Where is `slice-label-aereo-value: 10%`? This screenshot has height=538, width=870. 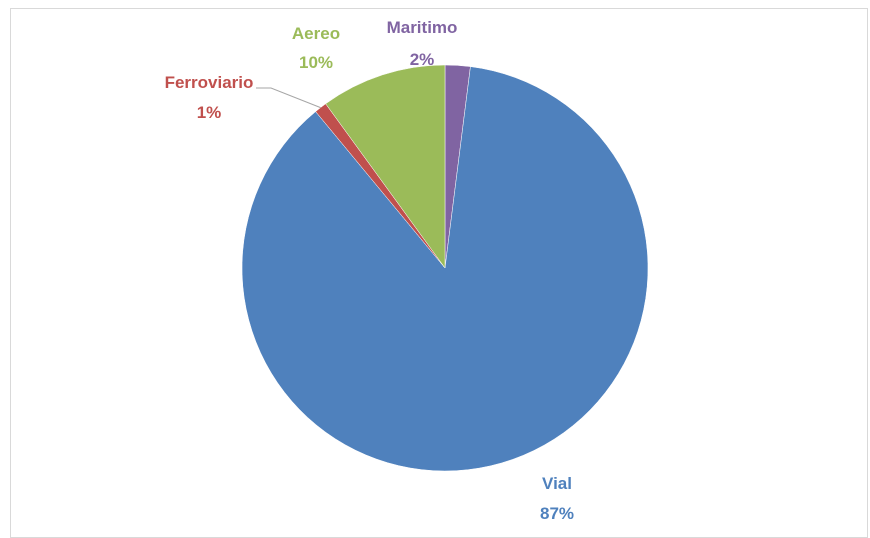
slice-label-aereo-value: 10% is located at coordinates (316, 62).